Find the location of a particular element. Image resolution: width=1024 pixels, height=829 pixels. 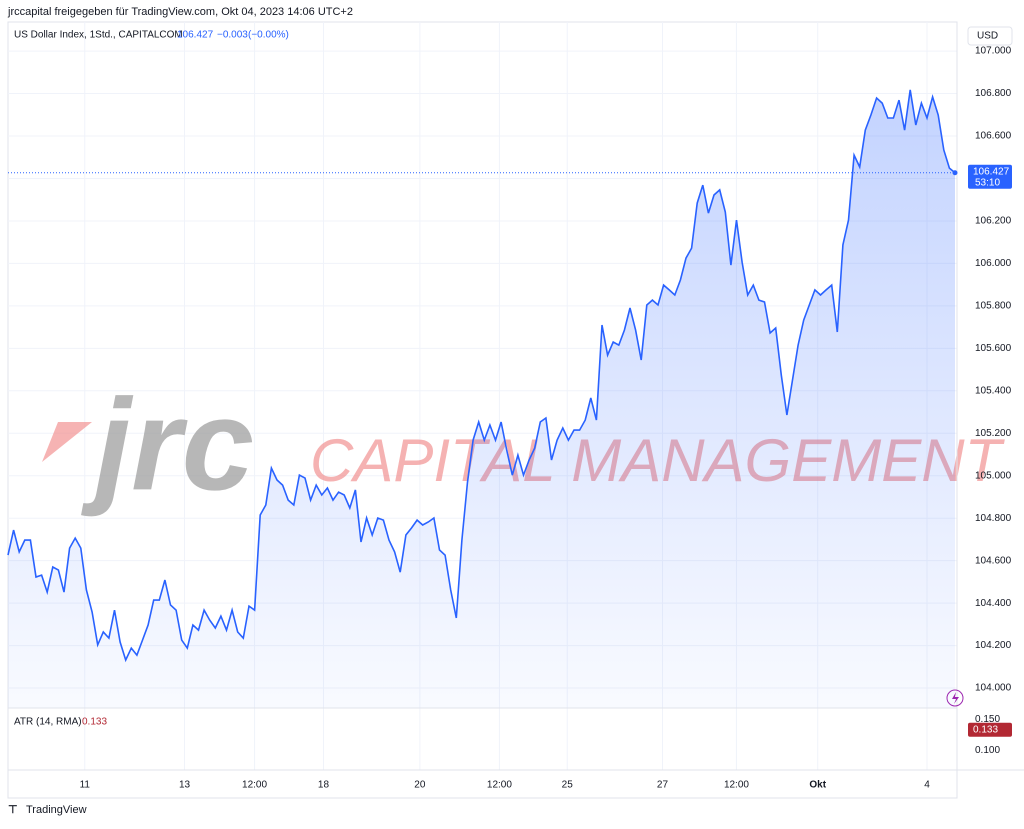

indicator-value-box is located at coordinates (990, 729).